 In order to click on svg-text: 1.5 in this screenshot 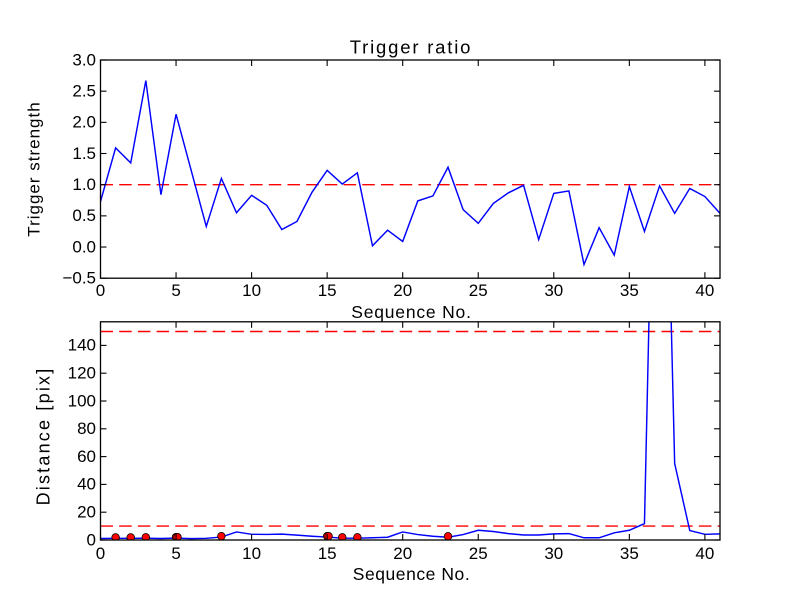, I will do `click(84, 153)`.